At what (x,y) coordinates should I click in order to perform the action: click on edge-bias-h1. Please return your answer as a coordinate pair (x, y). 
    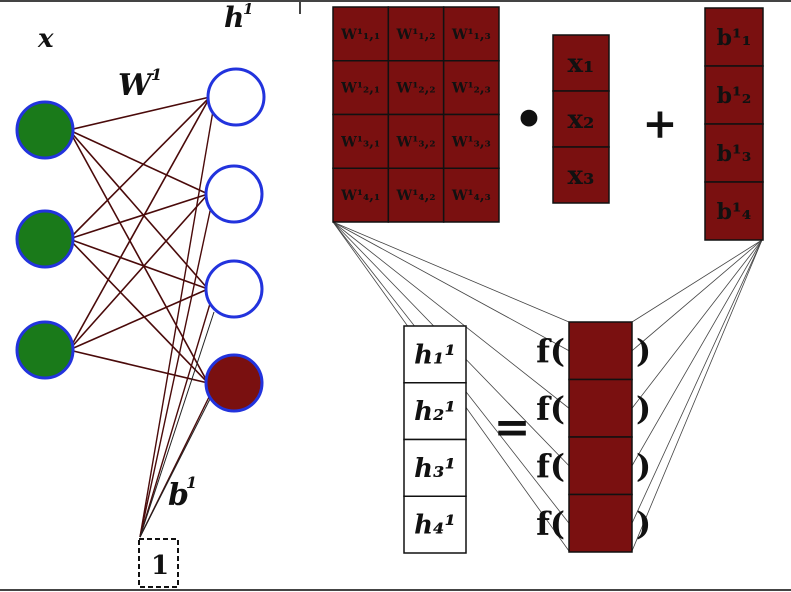
    Looking at the image, I should click on (177, 321).